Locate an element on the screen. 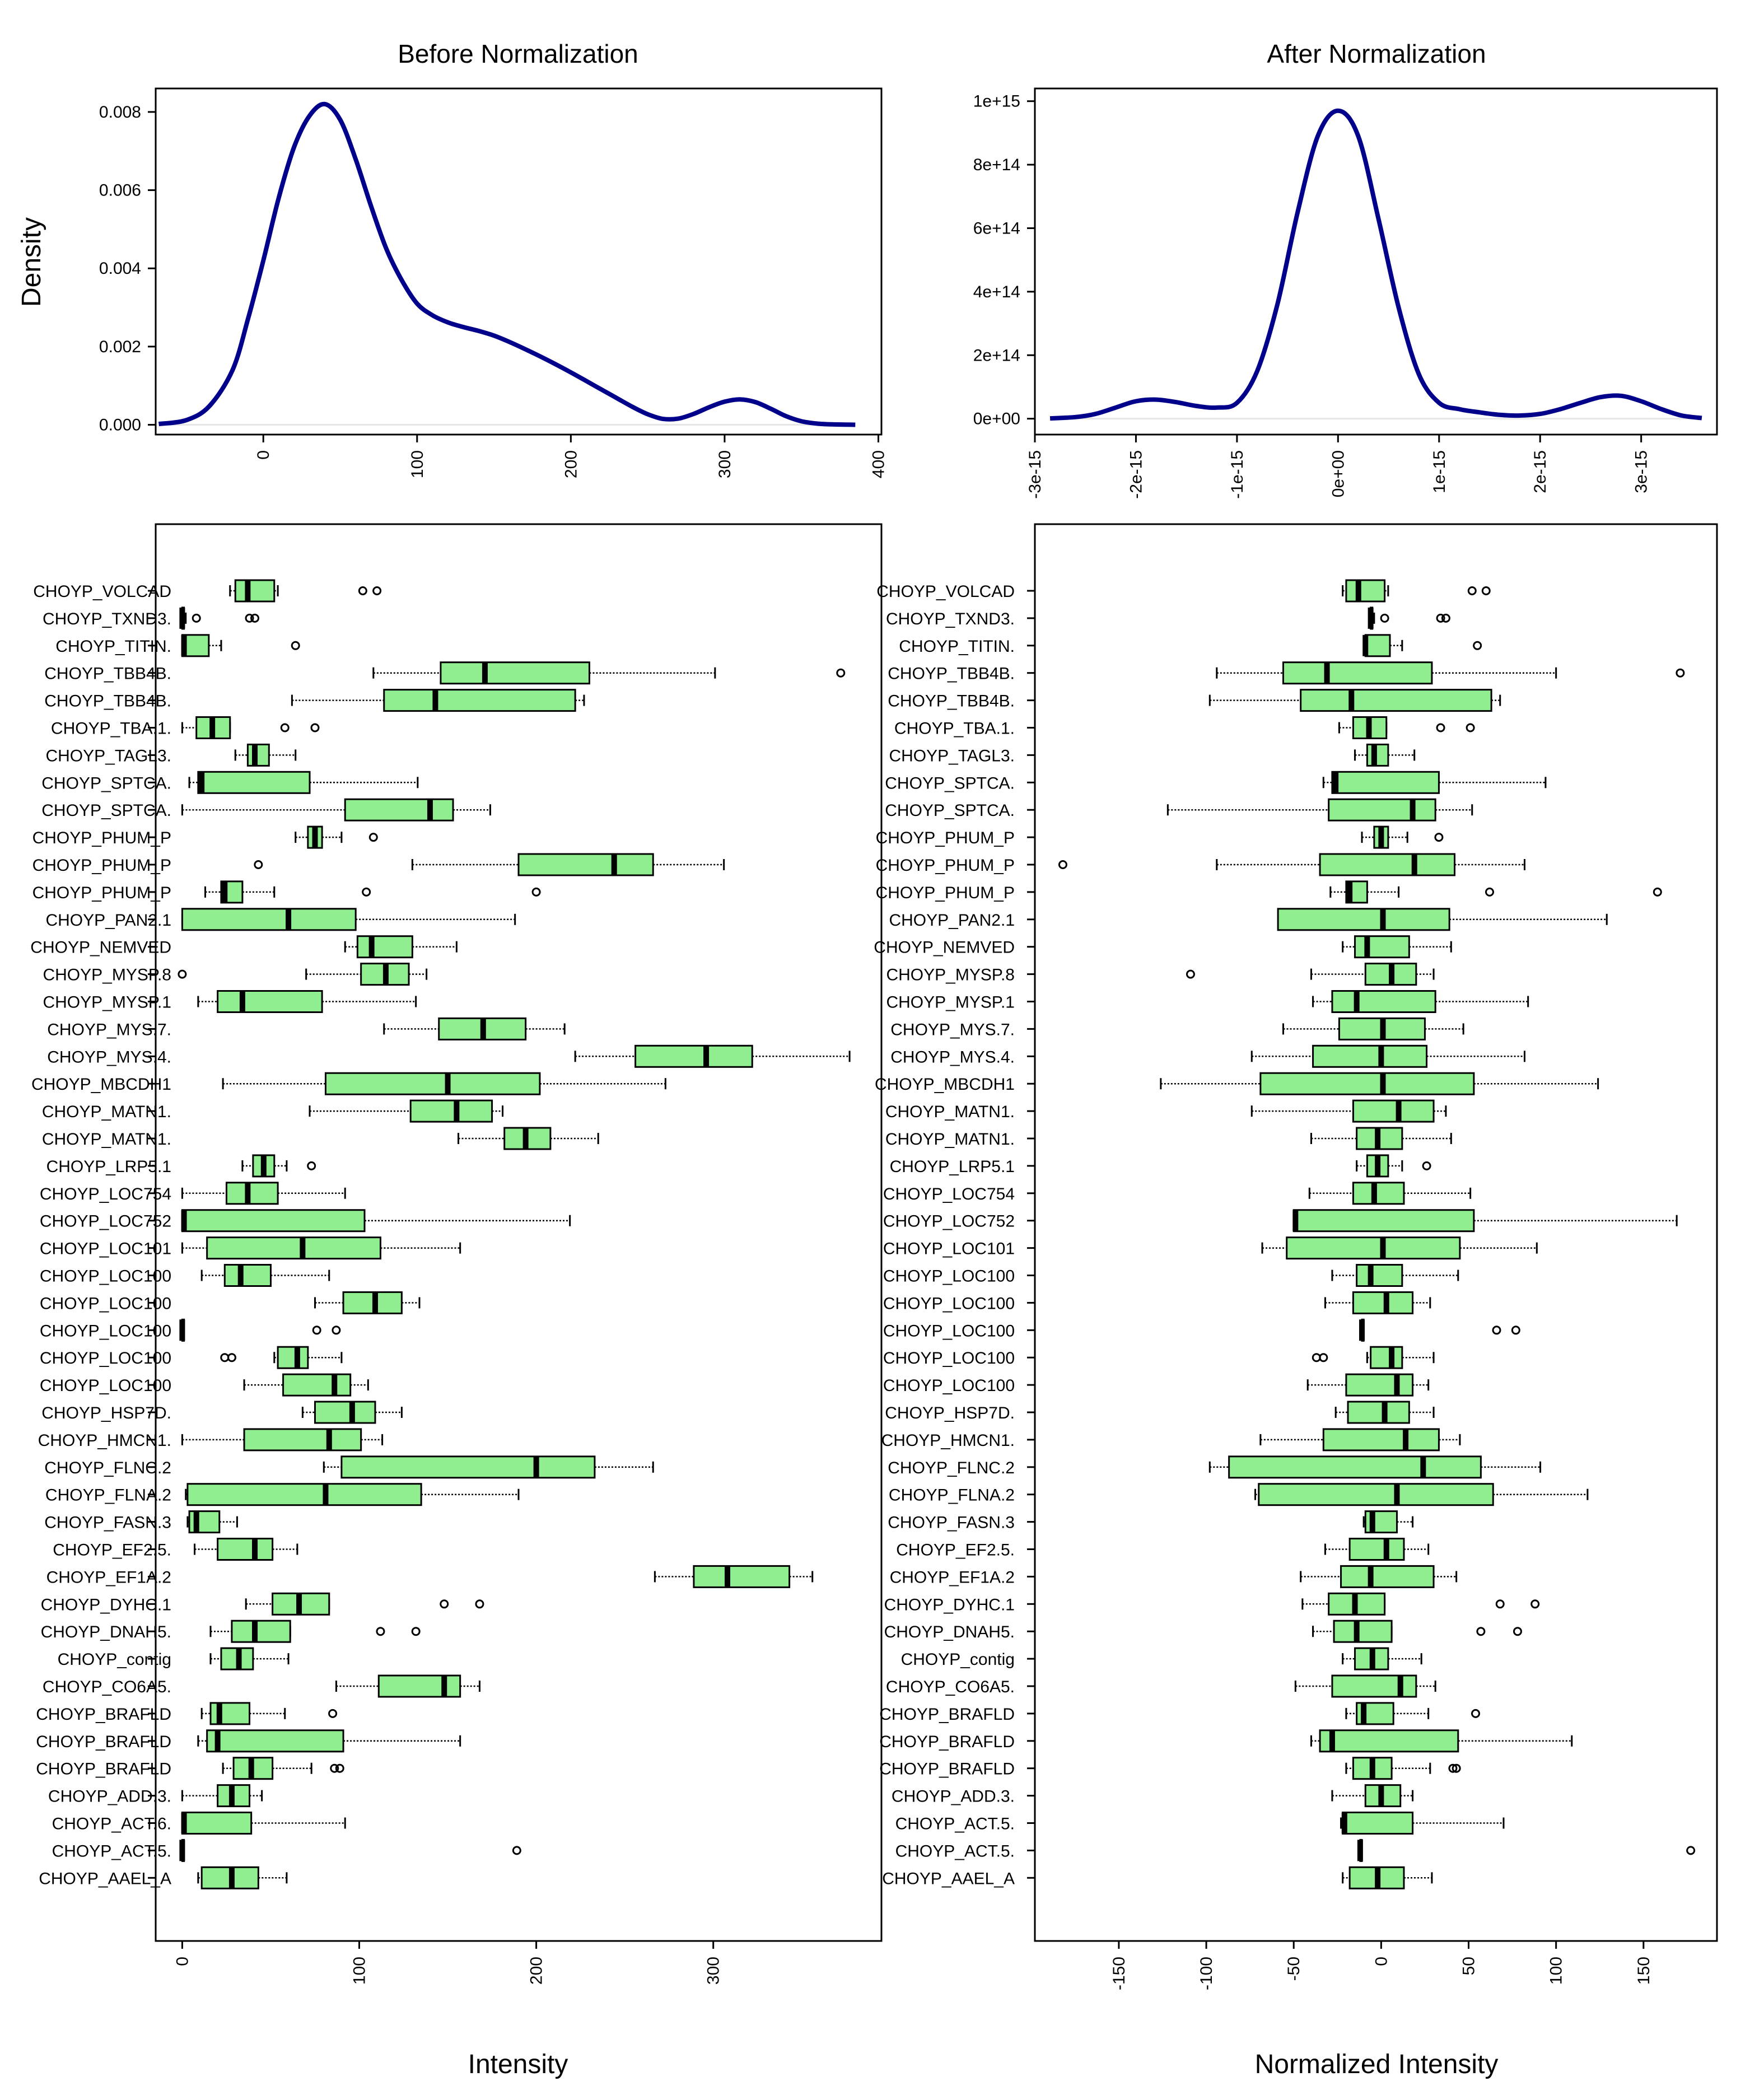 The width and height of the screenshot is (1764, 2100). gene-label: CHOYP_LOC752 is located at coordinates (949, 1222).